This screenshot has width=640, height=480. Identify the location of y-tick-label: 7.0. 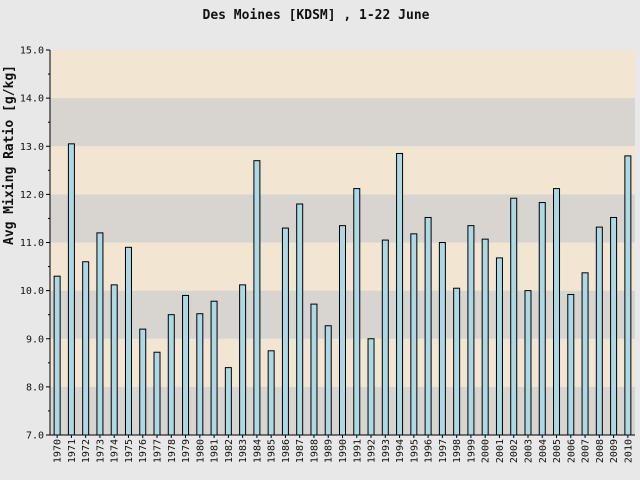
(35, 436).